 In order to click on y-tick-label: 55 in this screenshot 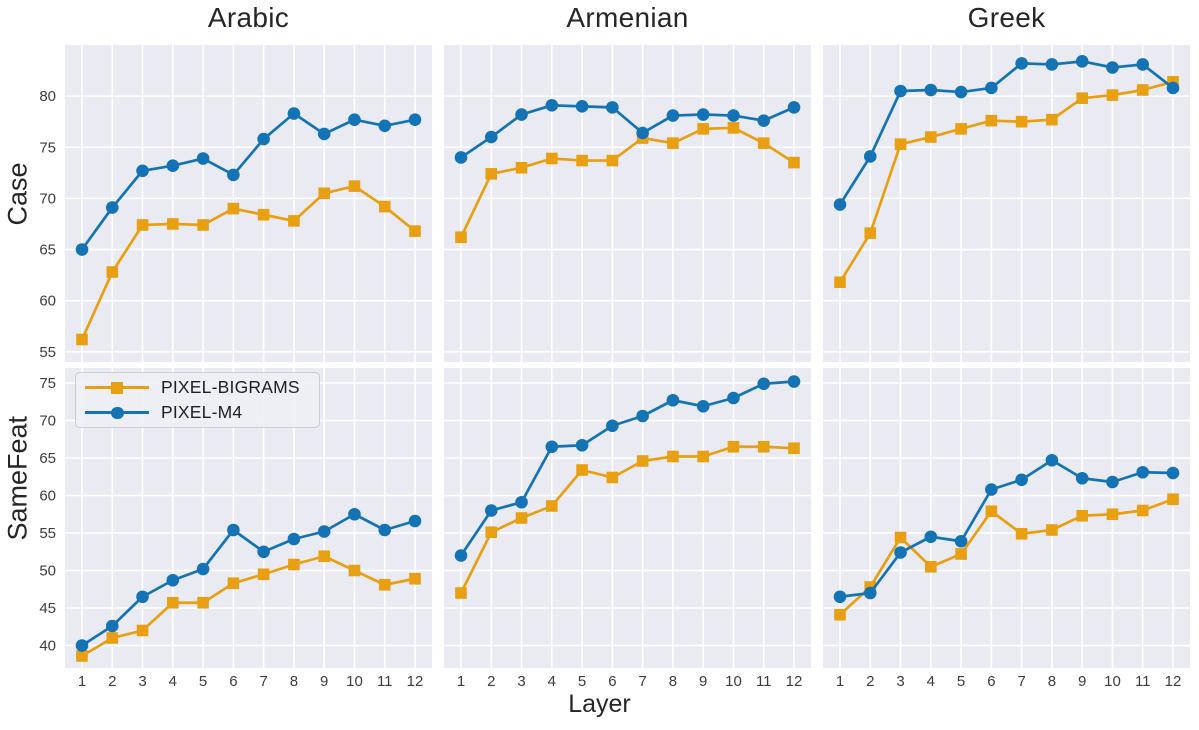, I will do `click(47, 352)`.